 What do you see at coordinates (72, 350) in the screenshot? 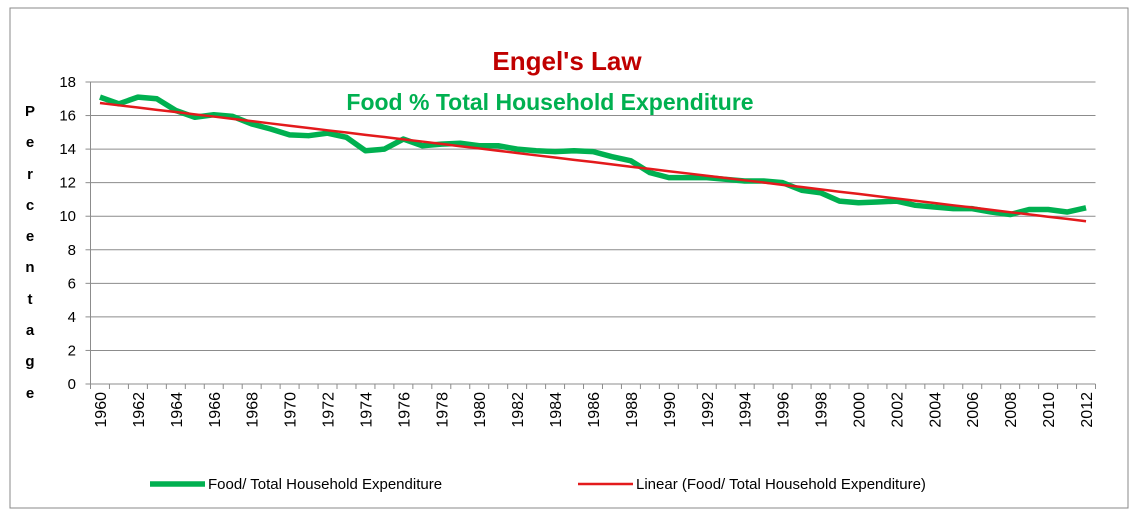
I see `y-tick-label: 2` at bounding box center [72, 350].